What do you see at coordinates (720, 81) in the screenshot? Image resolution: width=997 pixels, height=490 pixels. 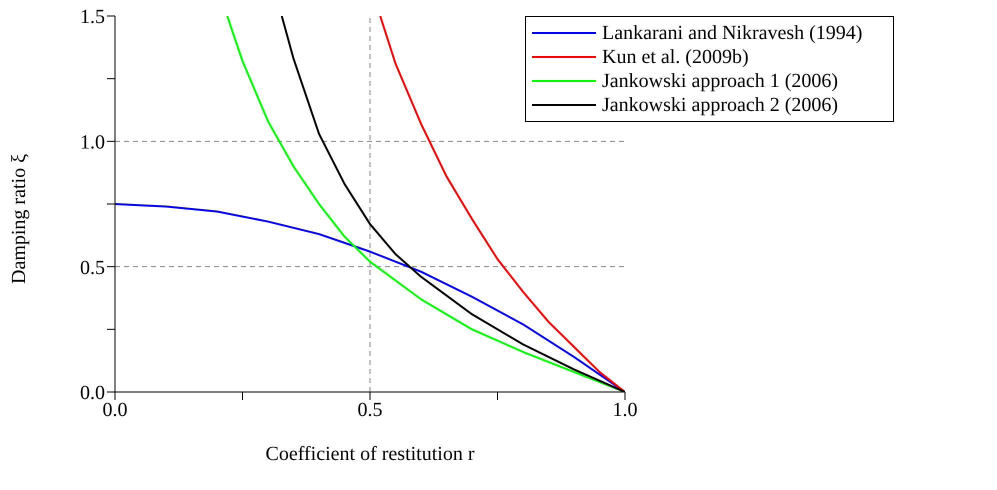 I see `legend-label: Jankowski approach 1 (2006)` at bounding box center [720, 81].